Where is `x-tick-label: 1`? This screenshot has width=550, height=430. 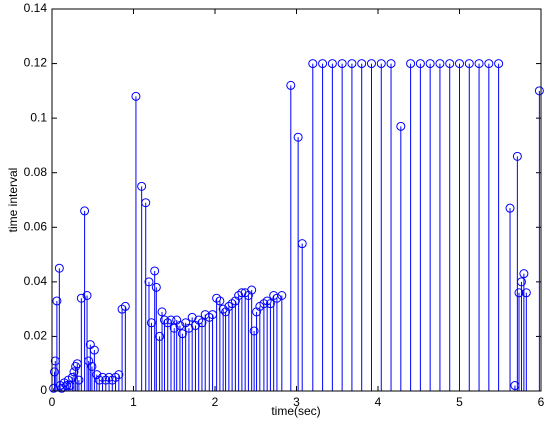 x-tick-label: 1 is located at coordinates (133, 402).